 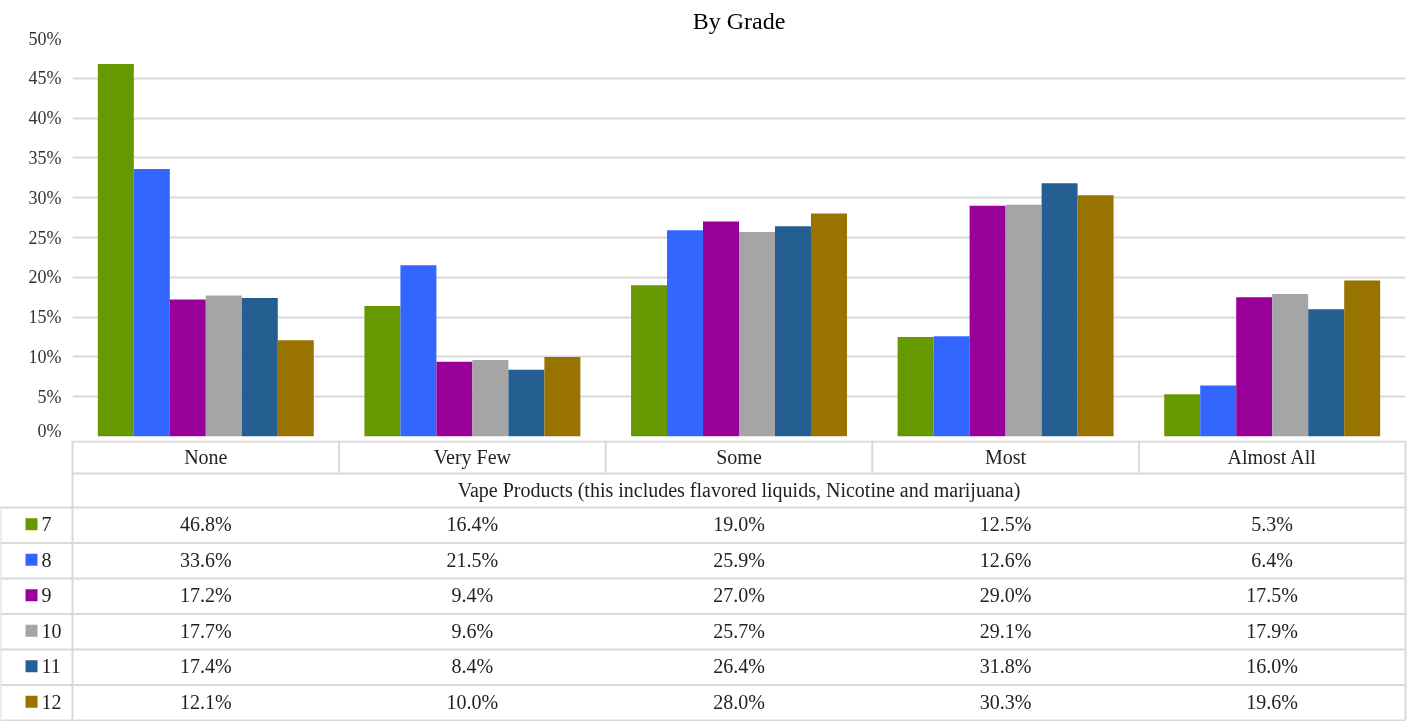 What do you see at coordinates (1272, 524) in the screenshot?
I see `data-label: 5.3%` at bounding box center [1272, 524].